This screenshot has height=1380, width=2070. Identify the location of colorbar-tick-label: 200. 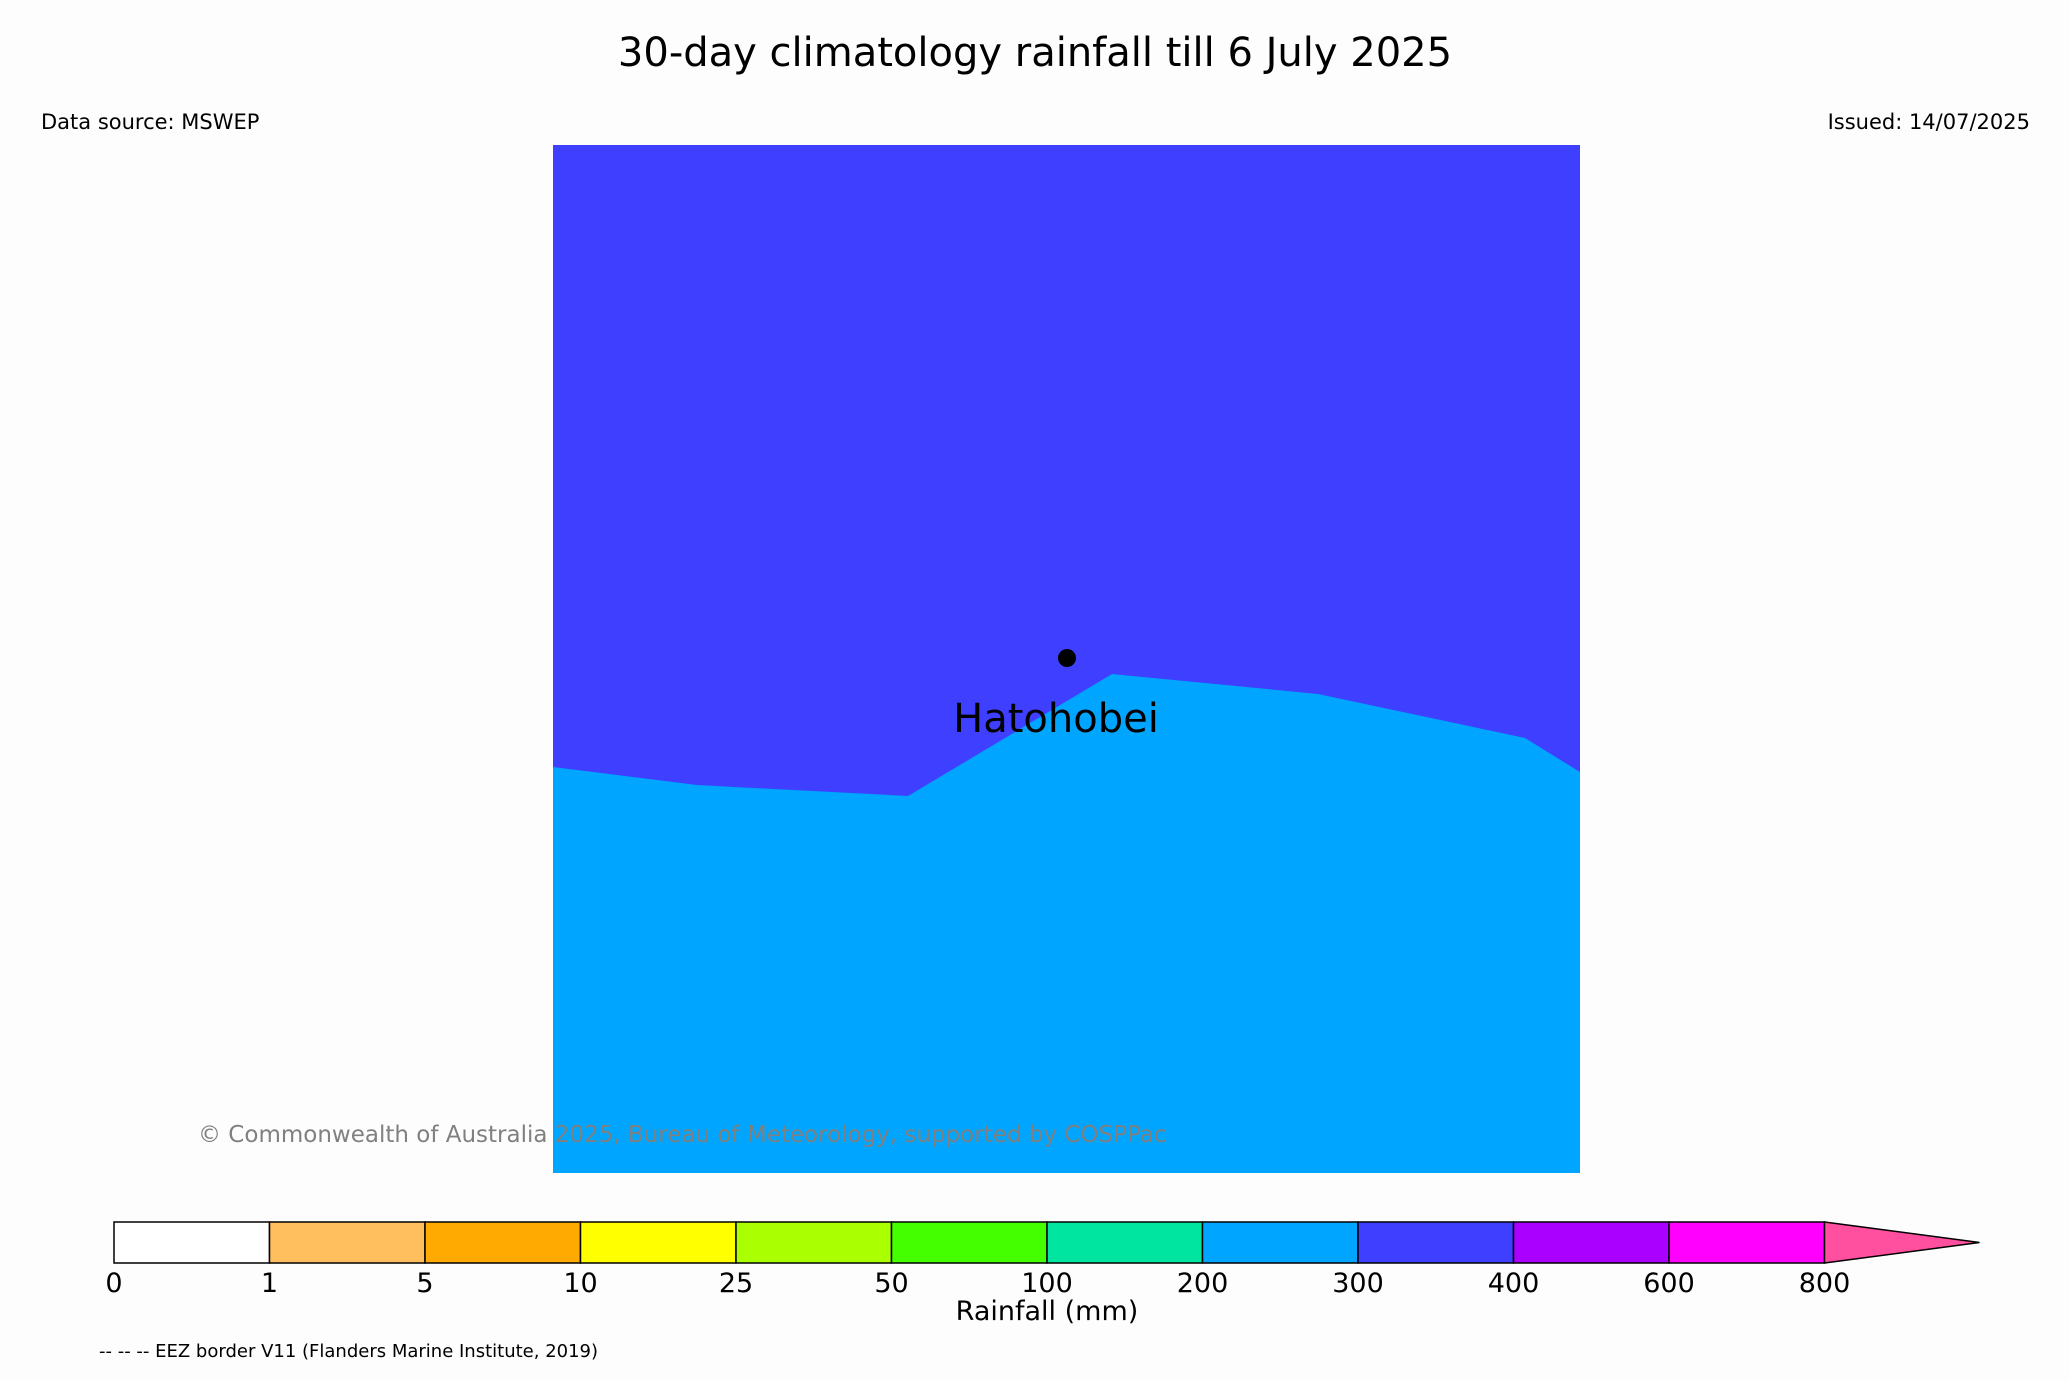
(1202, 1283).